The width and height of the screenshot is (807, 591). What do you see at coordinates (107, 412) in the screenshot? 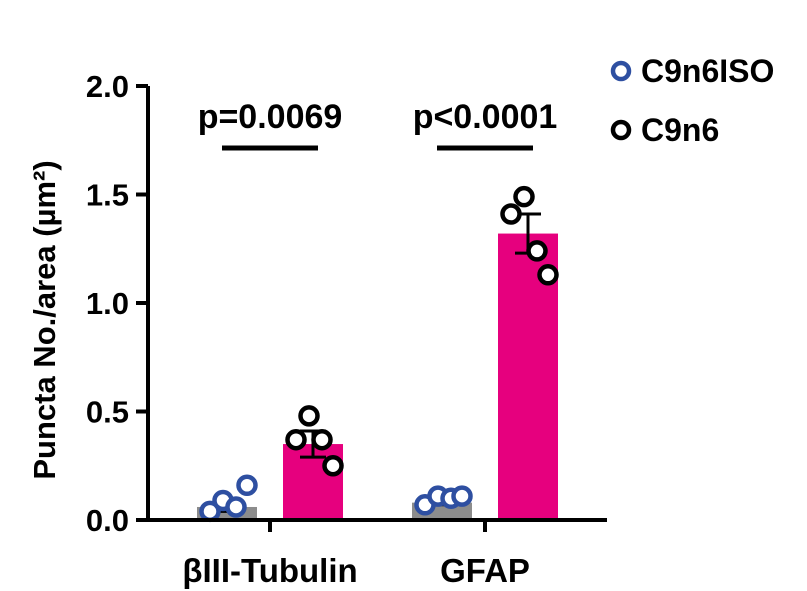
I see `y-tick-label: 0.5` at bounding box center [107, 412].